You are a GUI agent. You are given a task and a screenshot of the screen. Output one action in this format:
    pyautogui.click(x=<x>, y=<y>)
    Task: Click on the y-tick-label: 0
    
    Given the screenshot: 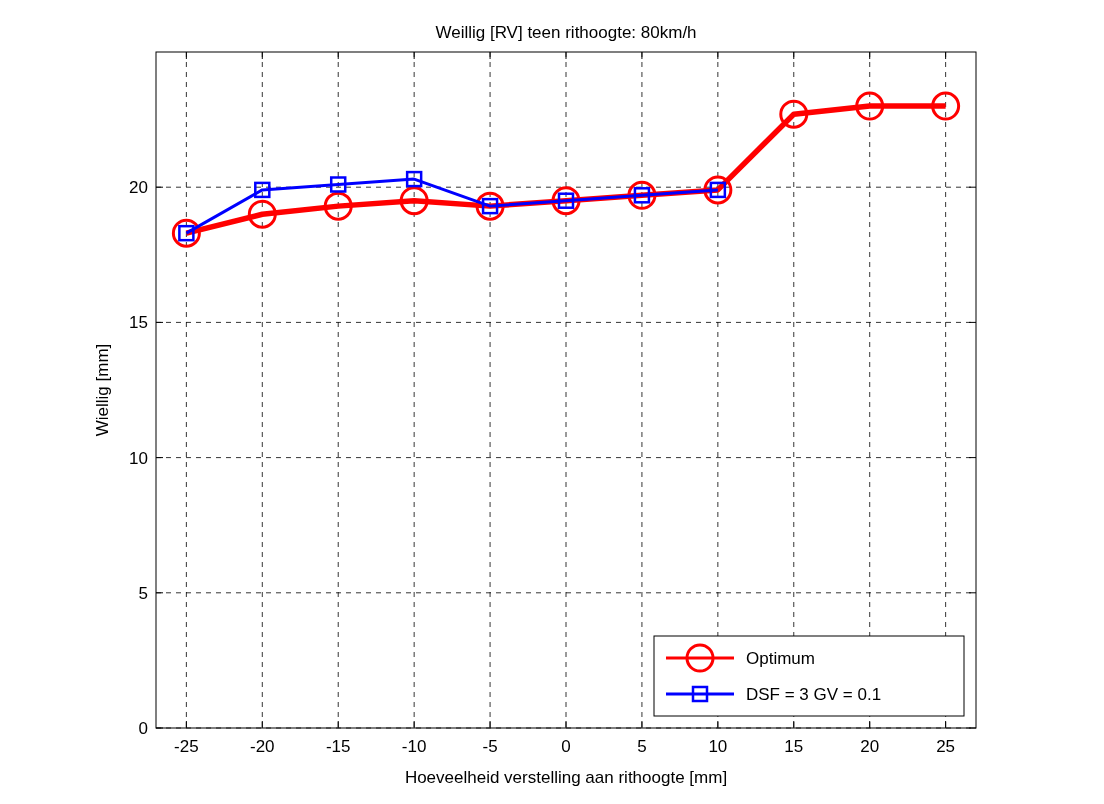 What is the action you would take?
    pyautogui.click(x=143, y=728)
    